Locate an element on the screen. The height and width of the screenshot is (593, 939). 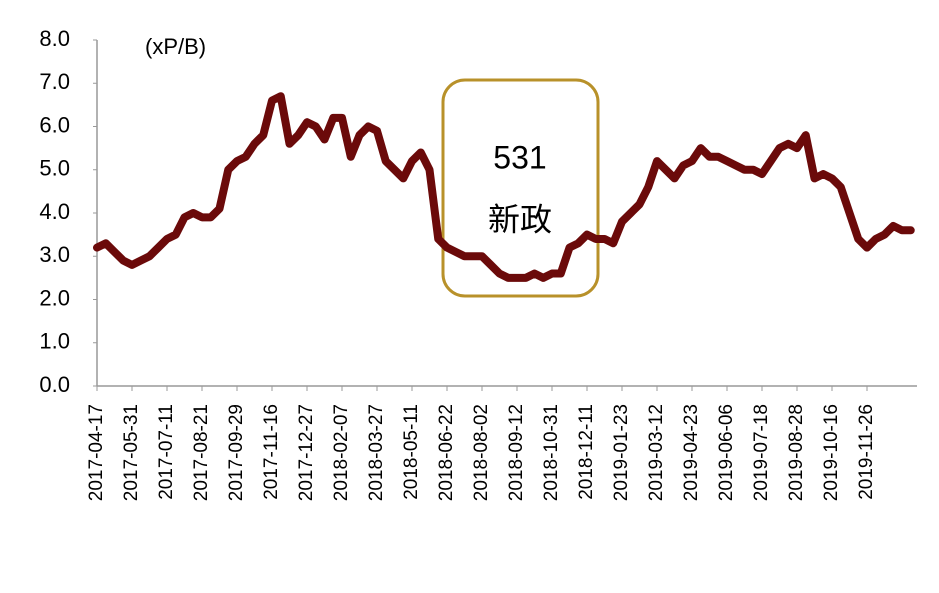
x-tick-label: 2019-01-23 is located at coordinates (621, 452).